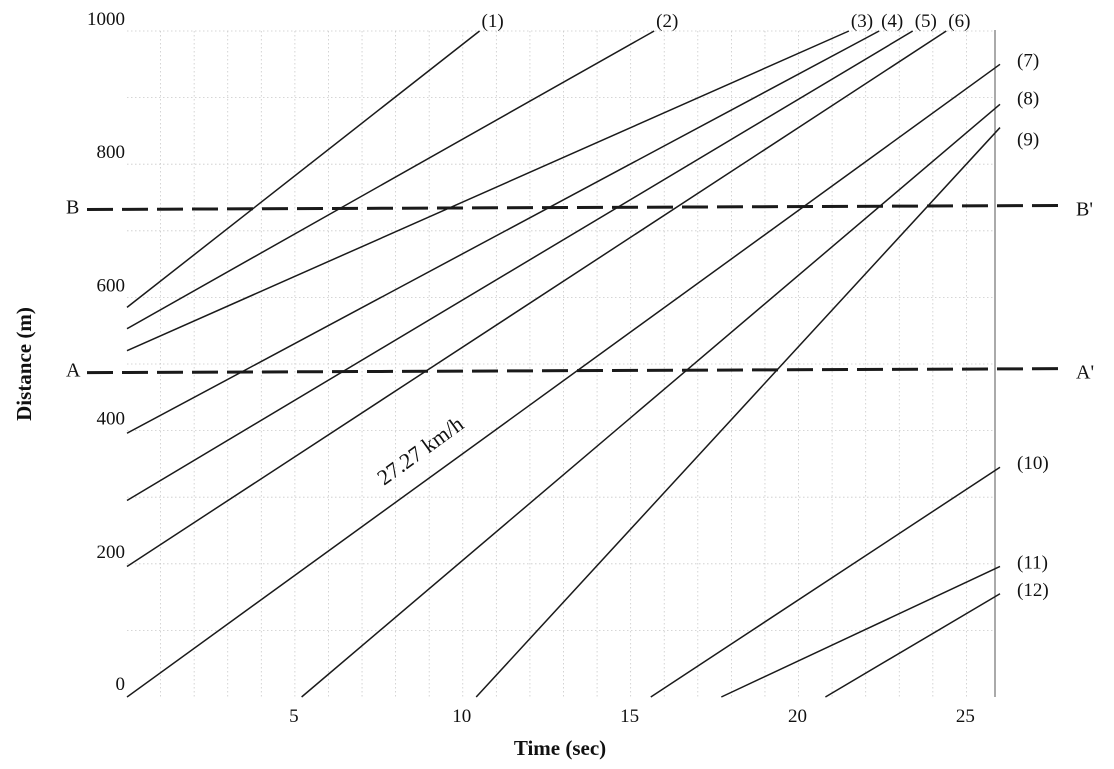  What do you see at coordinates (862, 21) in the screenshot?
I see `series-label: (3)` at bounding box center [862, 21].